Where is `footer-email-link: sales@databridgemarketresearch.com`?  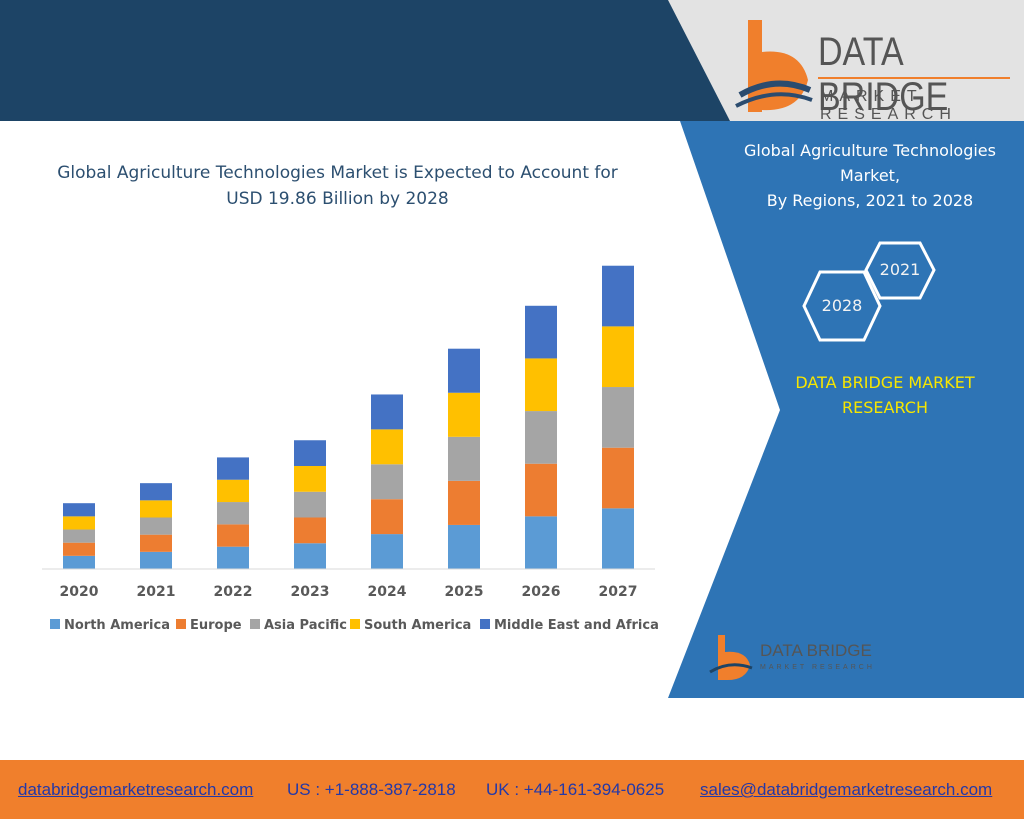 footer-email-link: sales@databridgemarketresearch.com is located at coordinates (846, 789).